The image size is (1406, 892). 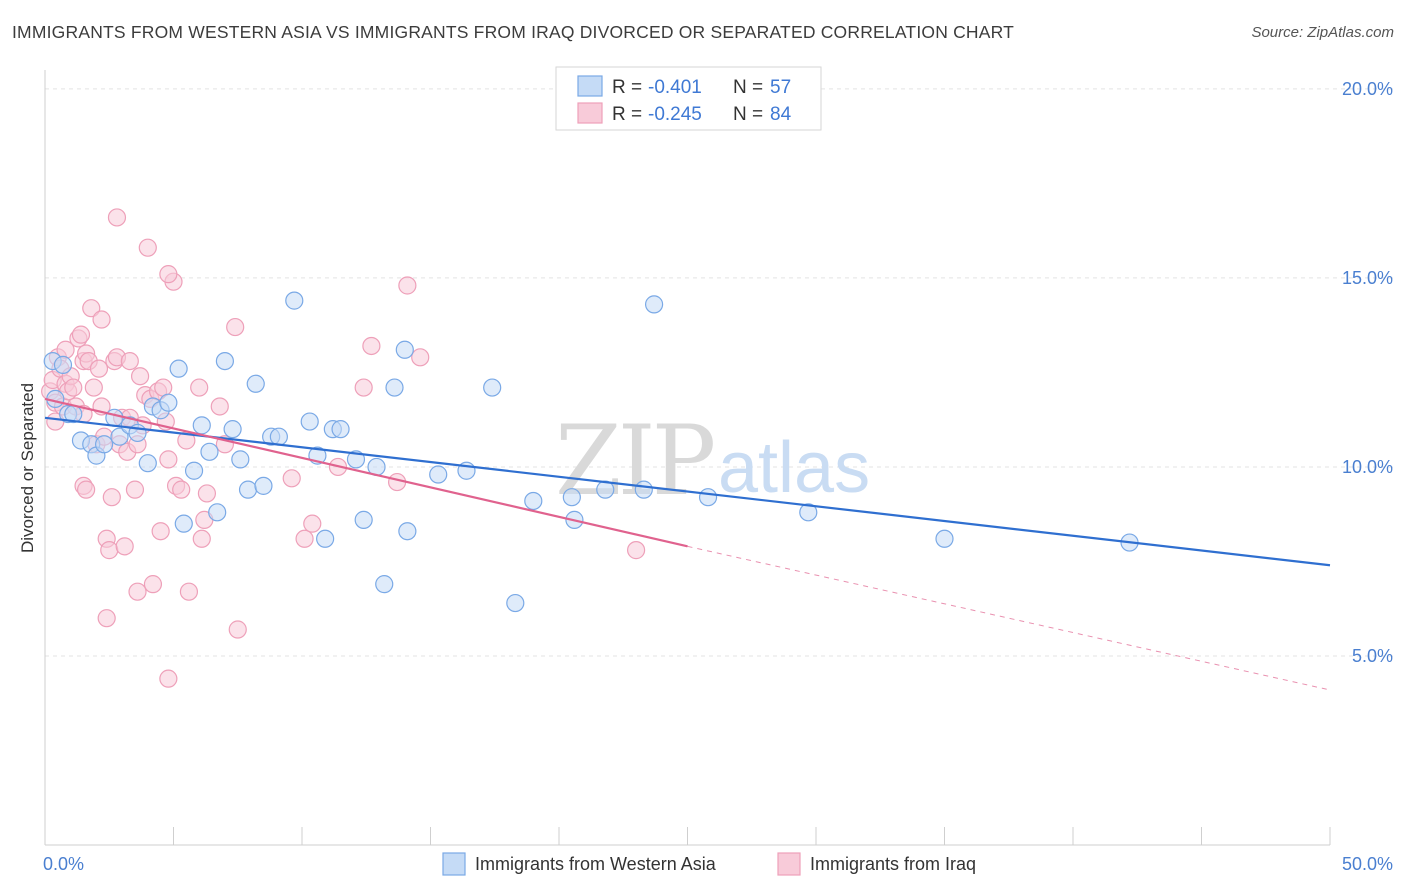 What do you see at coordinates (627, 87) in the screenshot?
I see `legend-r-label-1: R =` at bounding box center [627, 87].